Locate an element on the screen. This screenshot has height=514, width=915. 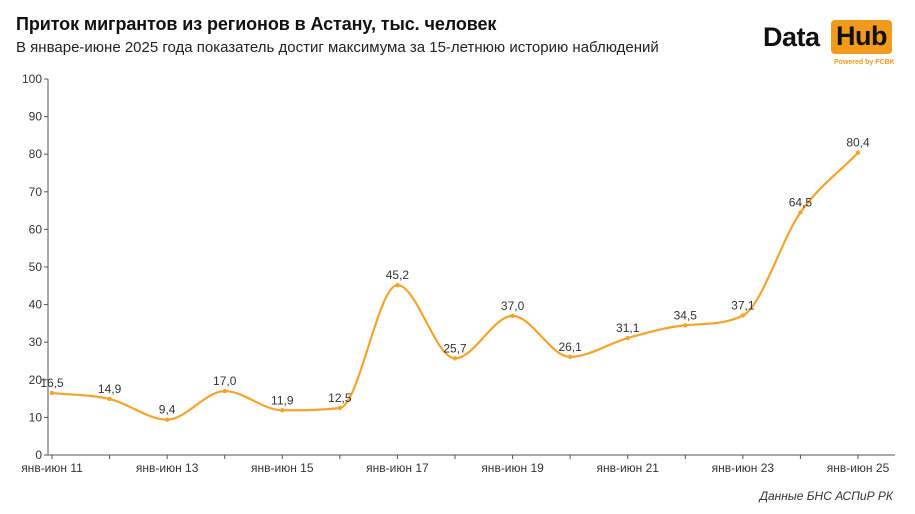
data-label: 45,2 is located at coordinates (398, 275).